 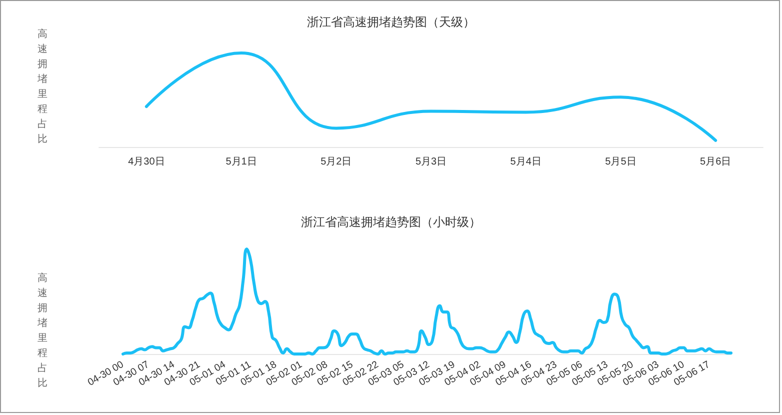 What do you see at coordinates (620, 162) in the screenshot?
I see `x-tick-label: 5月5日` at bounding box center [620, 162].